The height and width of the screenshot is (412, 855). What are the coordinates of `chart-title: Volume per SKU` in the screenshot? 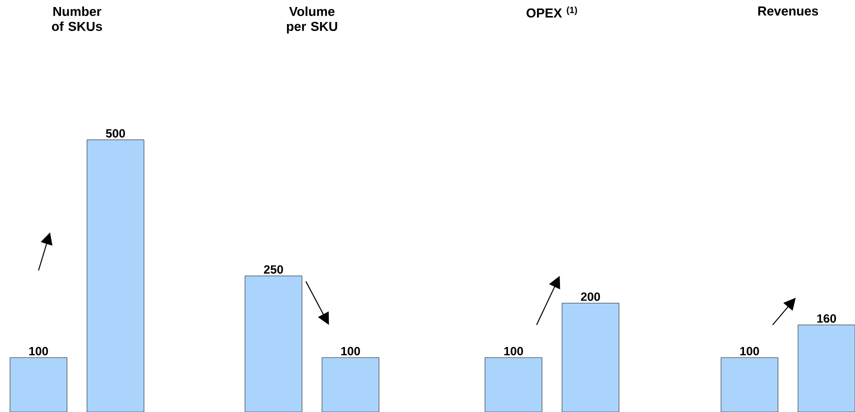 It's located at (312, 20).